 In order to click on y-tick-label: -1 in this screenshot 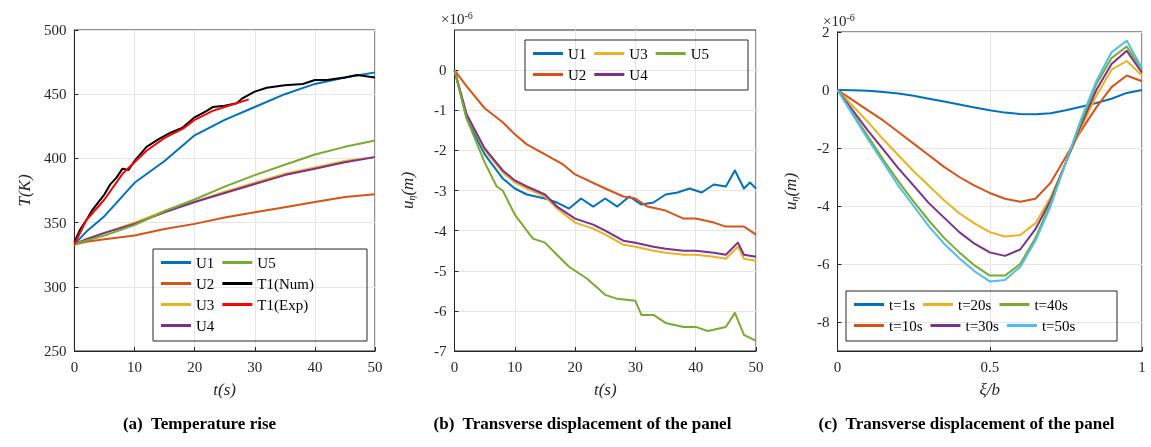, I will do `click(440, 110)`.